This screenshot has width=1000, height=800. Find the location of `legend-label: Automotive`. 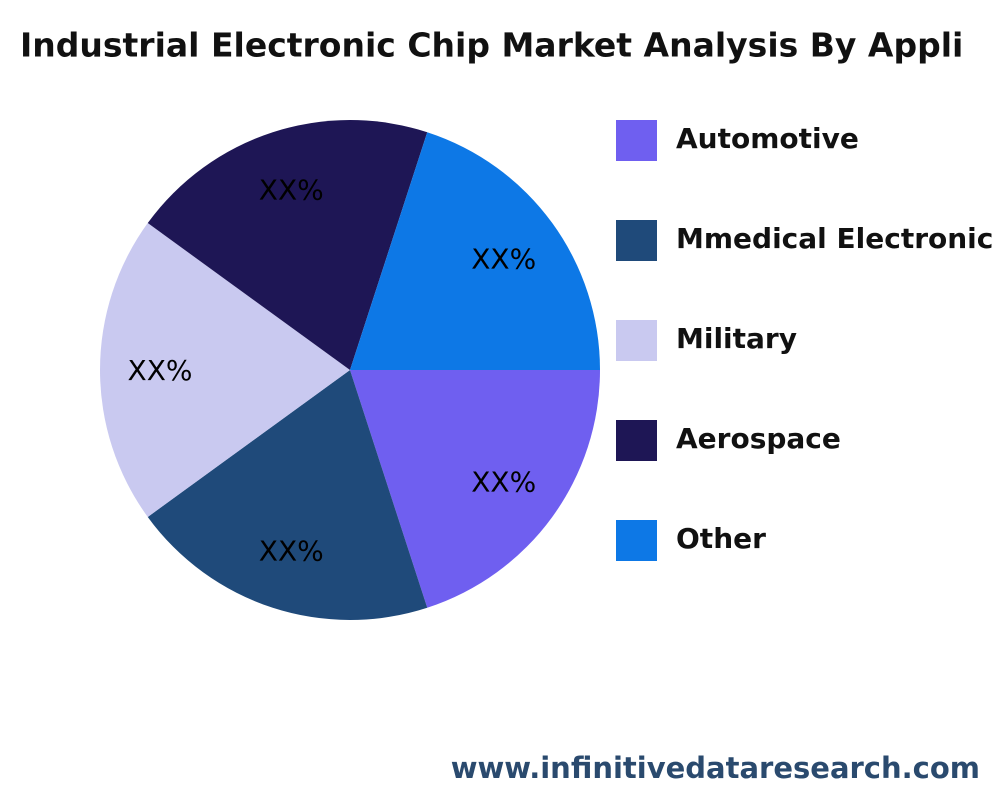

legend-label: Automotive is located at coordinates (767, 138).